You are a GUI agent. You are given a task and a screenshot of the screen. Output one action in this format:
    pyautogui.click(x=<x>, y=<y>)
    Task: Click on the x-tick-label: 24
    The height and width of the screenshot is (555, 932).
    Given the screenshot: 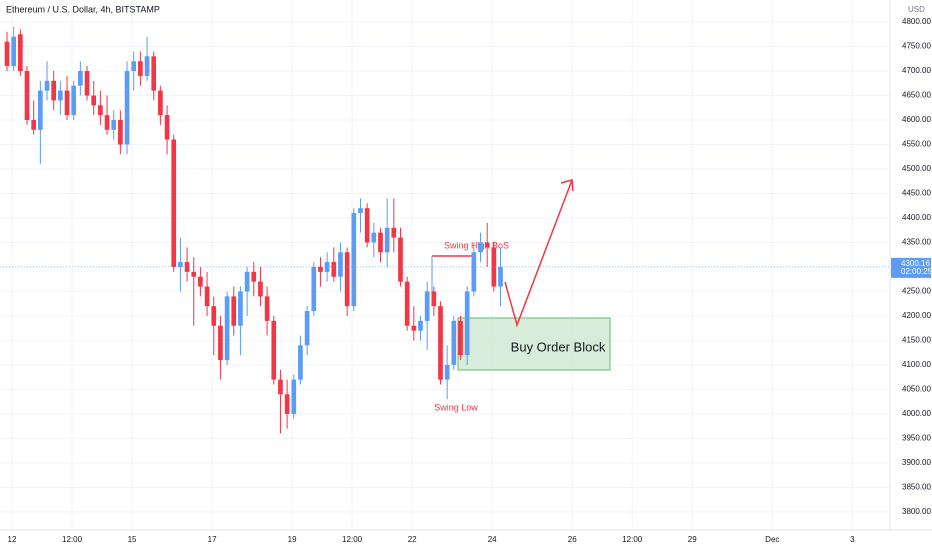 What is the action you would take?
    pyautogui.click(x=492, y=539)
    